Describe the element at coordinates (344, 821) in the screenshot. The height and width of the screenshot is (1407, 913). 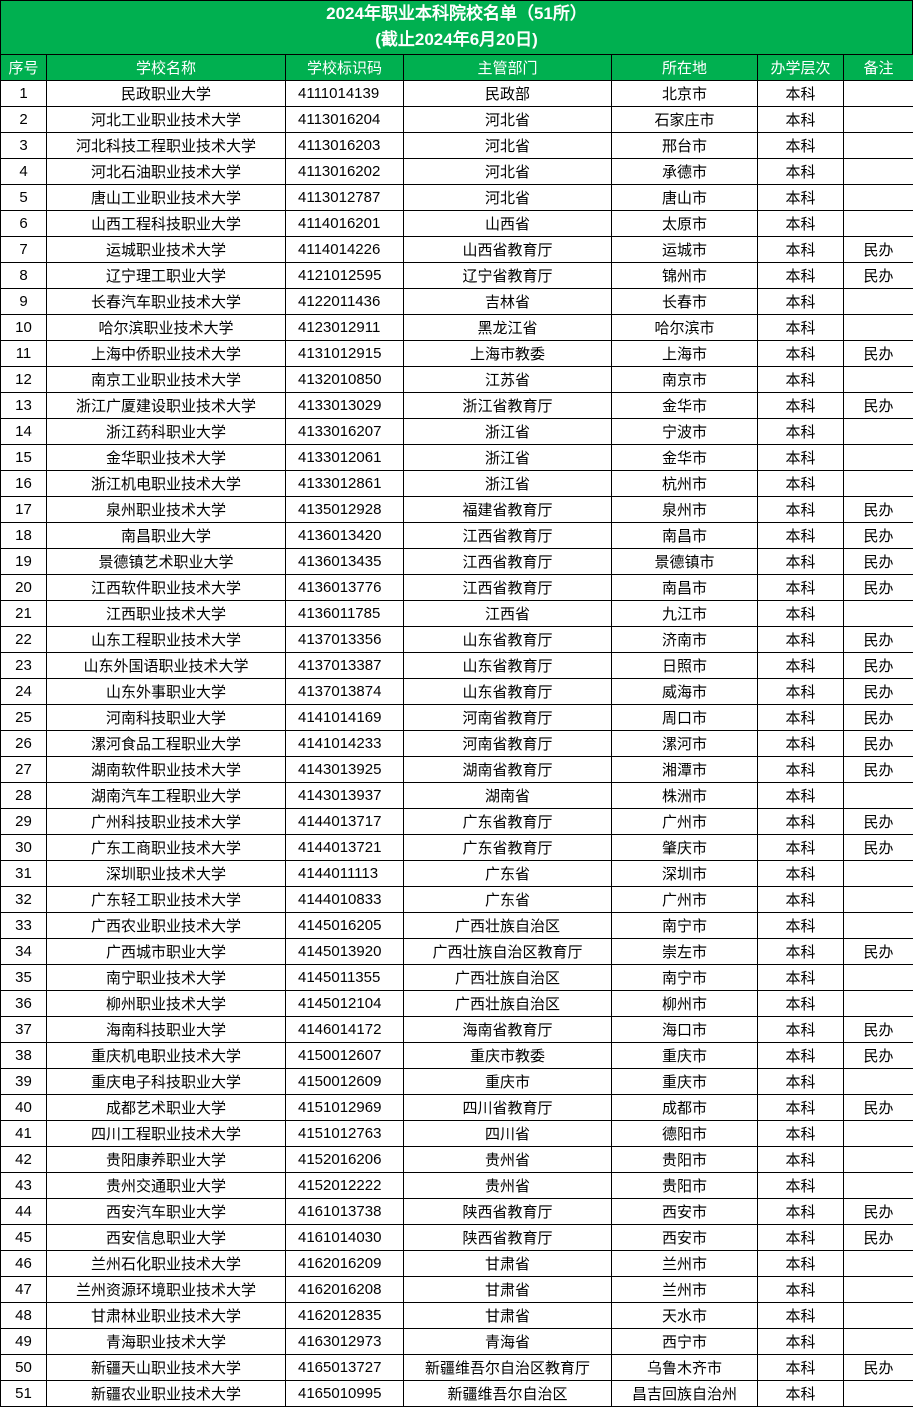
I see `cell-school-code: 4144013717` at that location.